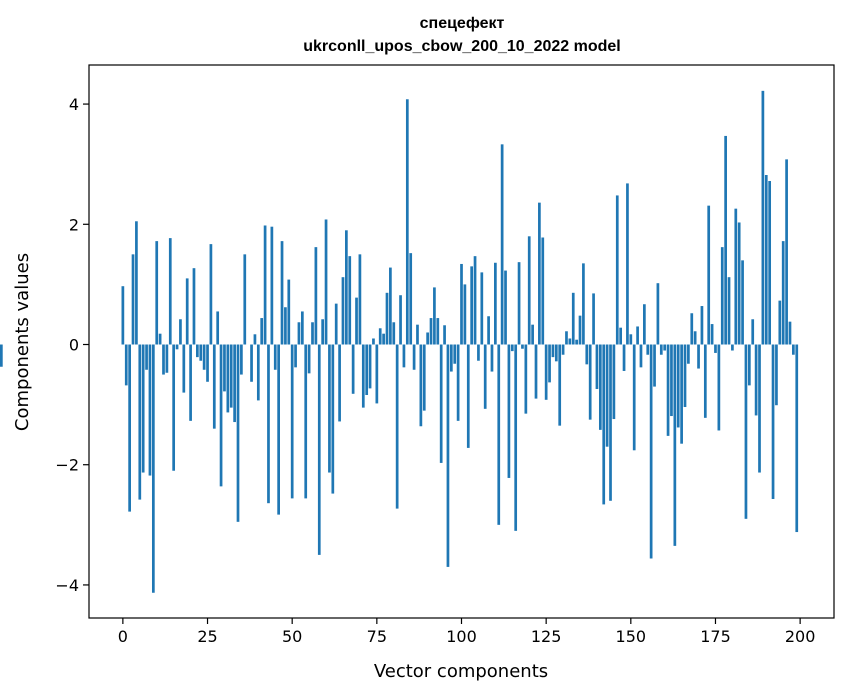  Describe the element at coordinates (67, 465) in the screenshot. I see `y-tick-label: −2` at that location.